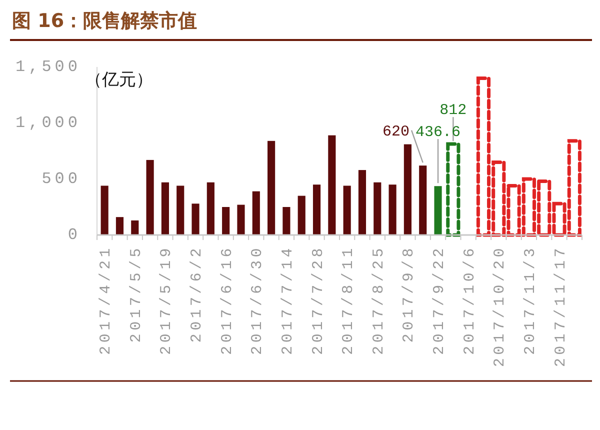 This screenshot has height=430, width=600. Describe the element at coordinates (530, 300) in the screenshot. I see `x-tick-label: 2017/11/3` at that location.